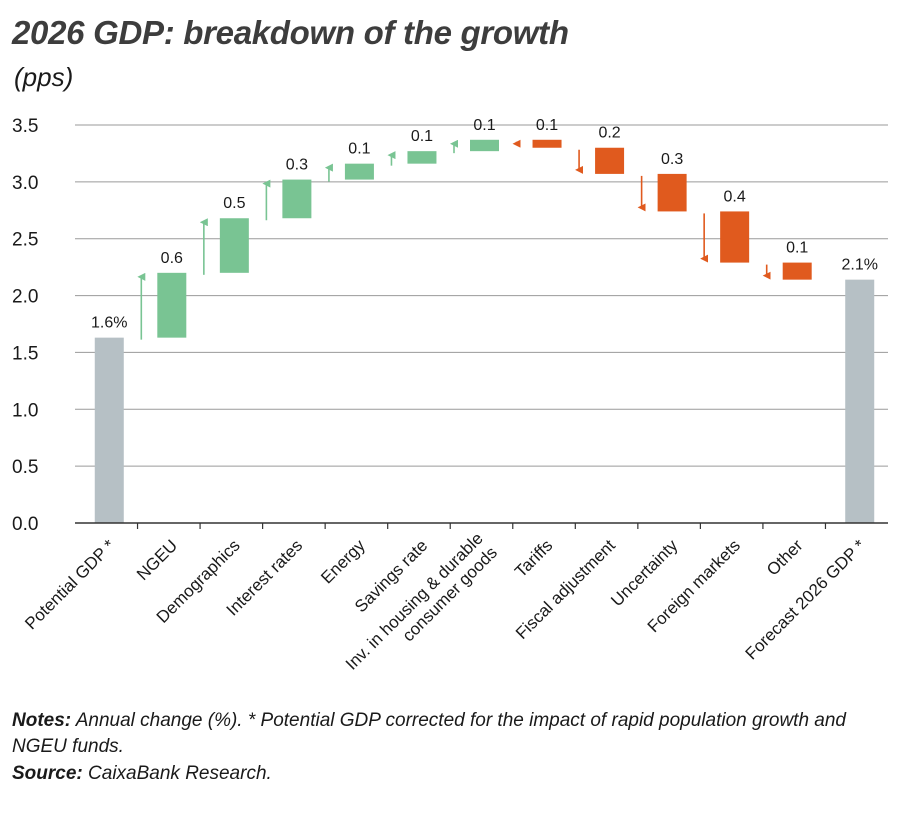  Describe the element at coordinates (25, 410) in the screenshot. I see `y-tick-label: 1.0` at that location.